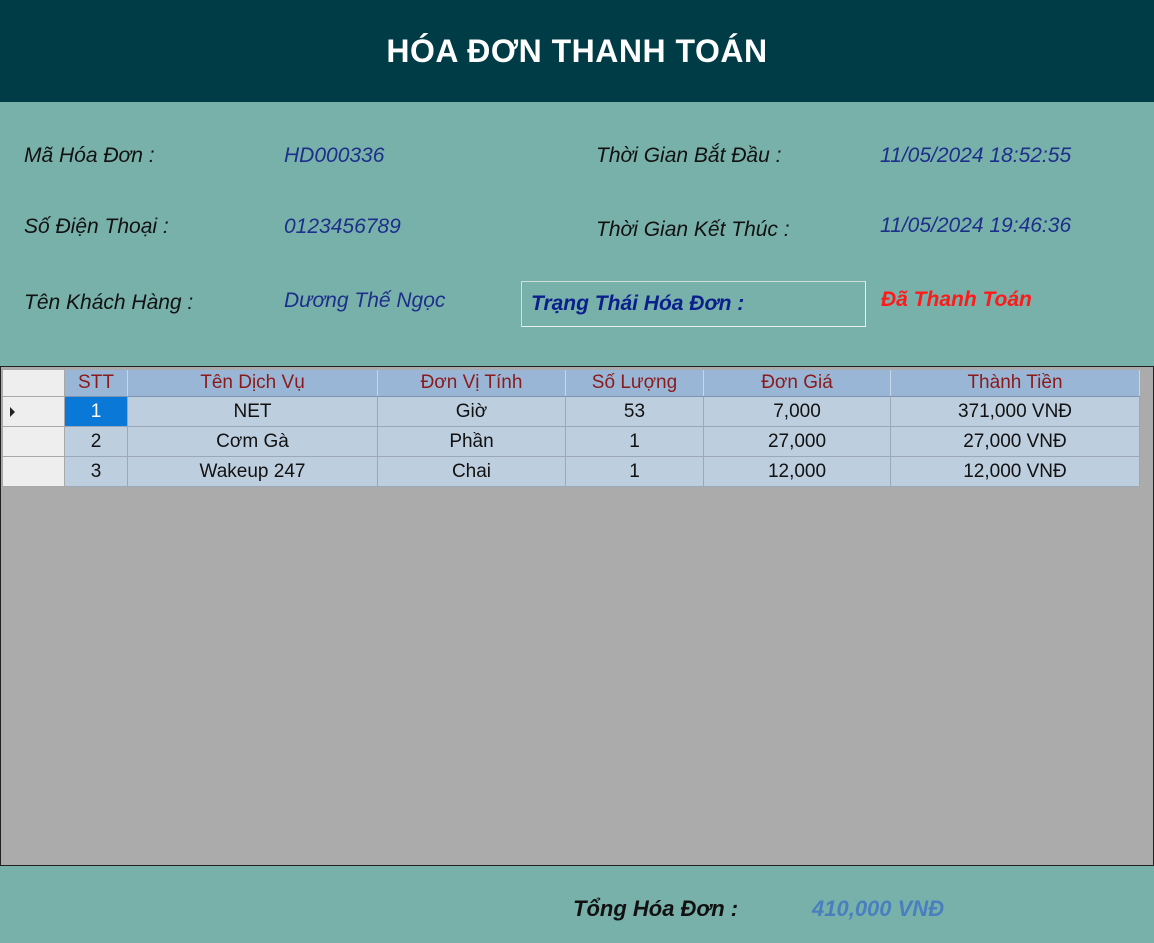  Describe the element at coordinates (1015, 441) in the screenshot. I see `cell-amount: 27,000 VNĐ` at that location.